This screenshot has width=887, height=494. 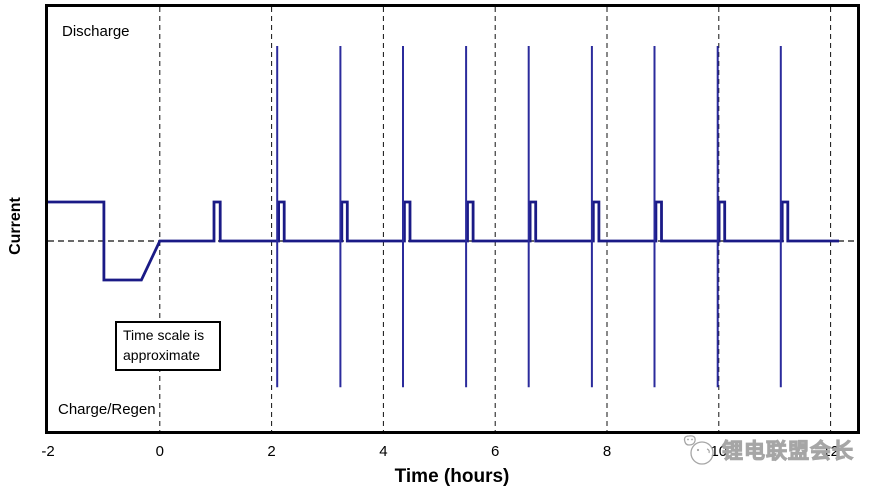 What do you see at coordinates (48, 451) in the screenshot?
I see `x-tick--2: -2` at bounding box center [48, 451].